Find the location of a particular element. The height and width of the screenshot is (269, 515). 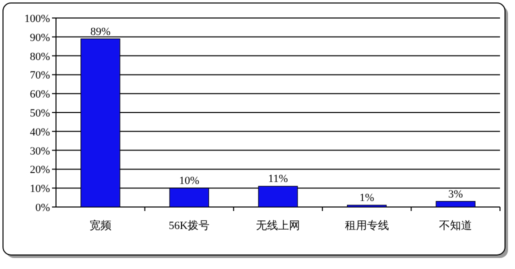

x-tick-label: 无线上网 is located at coordinates (278, 225).